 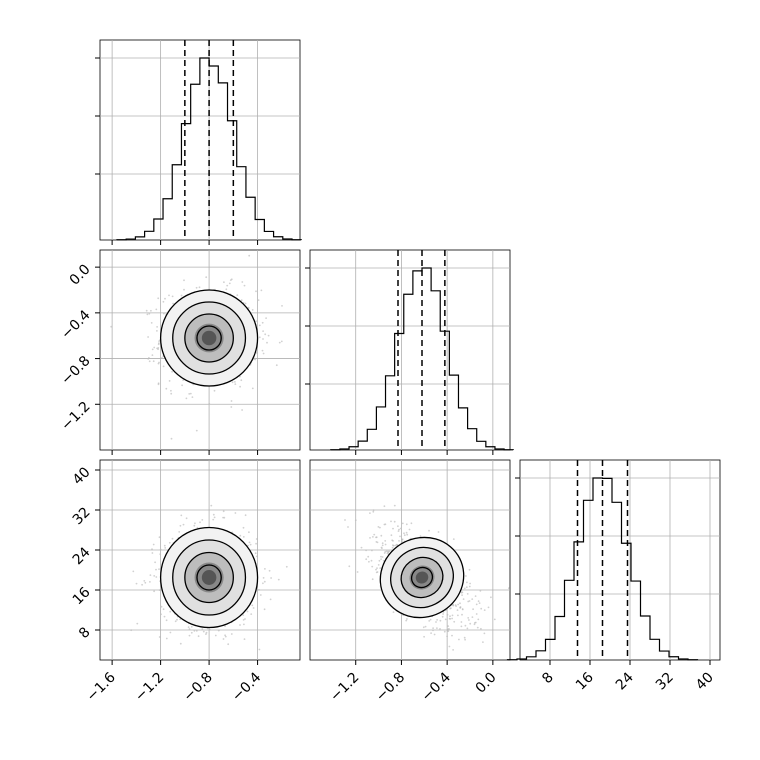 What do you see at coordinates (185, 582) in the screenshot?
I see `panel-2-0: 8 16 24 32 40 −1.6 −1.2 −0.8 −0.4` at bounding box center [185, 582].